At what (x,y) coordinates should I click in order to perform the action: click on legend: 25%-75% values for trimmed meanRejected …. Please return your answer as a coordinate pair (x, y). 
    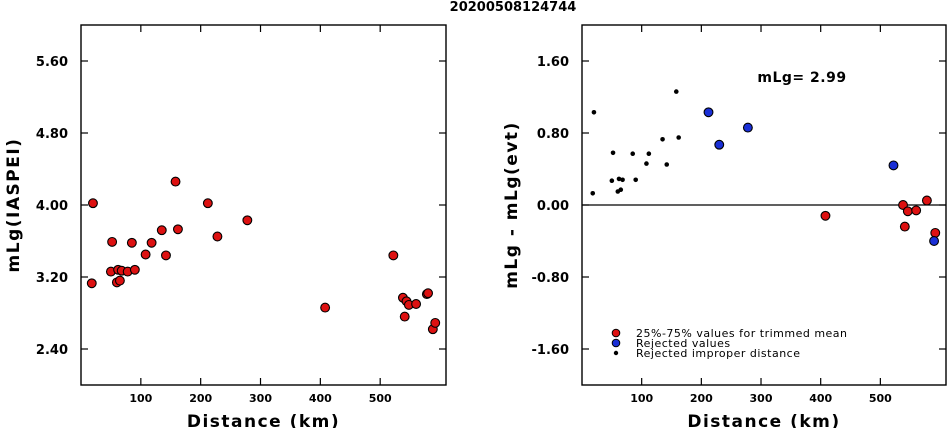
    Looking at the image, I should click on (729, 343).